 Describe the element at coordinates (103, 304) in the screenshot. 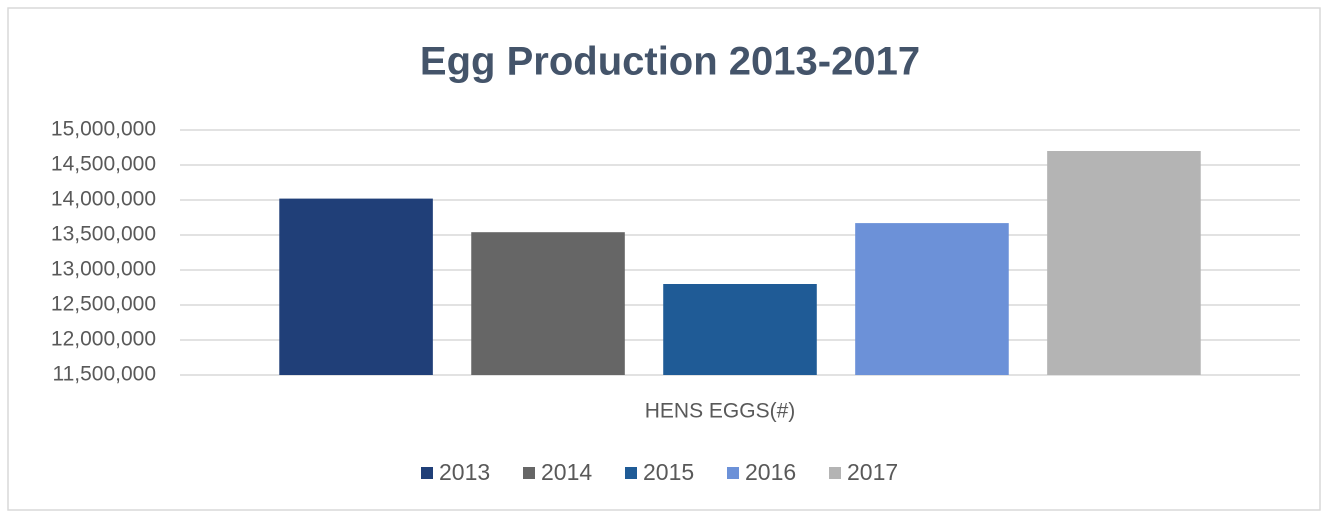

I see `y-tick-label: 12,500,000` at that location.